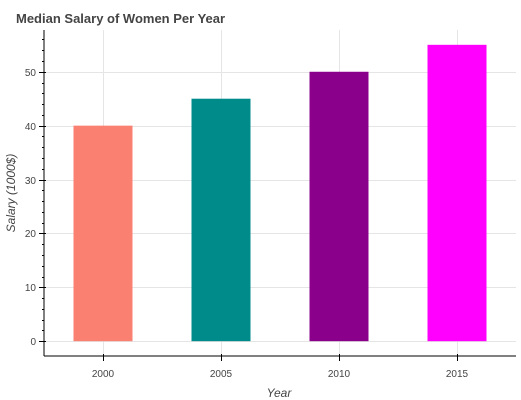 Image resolution: width=521 pixels, height=400 pixels. Describe the element at coordinates (120, 18) in the screenshot. I see `chart-title: Median Salary of Women Per Year` at that location.